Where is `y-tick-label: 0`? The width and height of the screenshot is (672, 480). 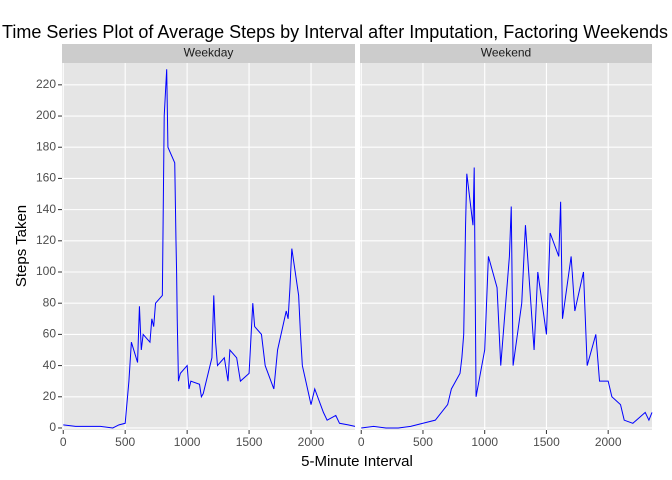
y-tick-label: 0 is located at coordinates (52, 427).